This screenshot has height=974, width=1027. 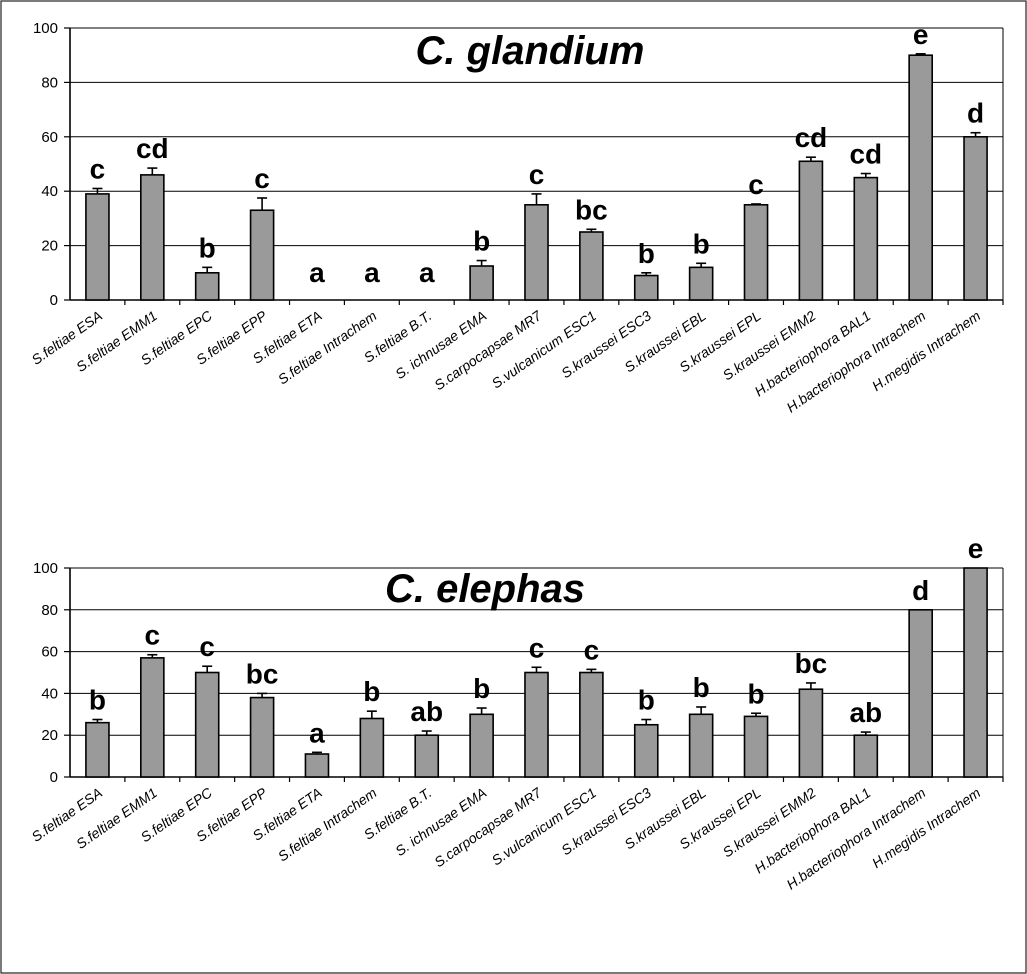 I want to click on chart-title: C. glandium, so click(x=530, y=51).